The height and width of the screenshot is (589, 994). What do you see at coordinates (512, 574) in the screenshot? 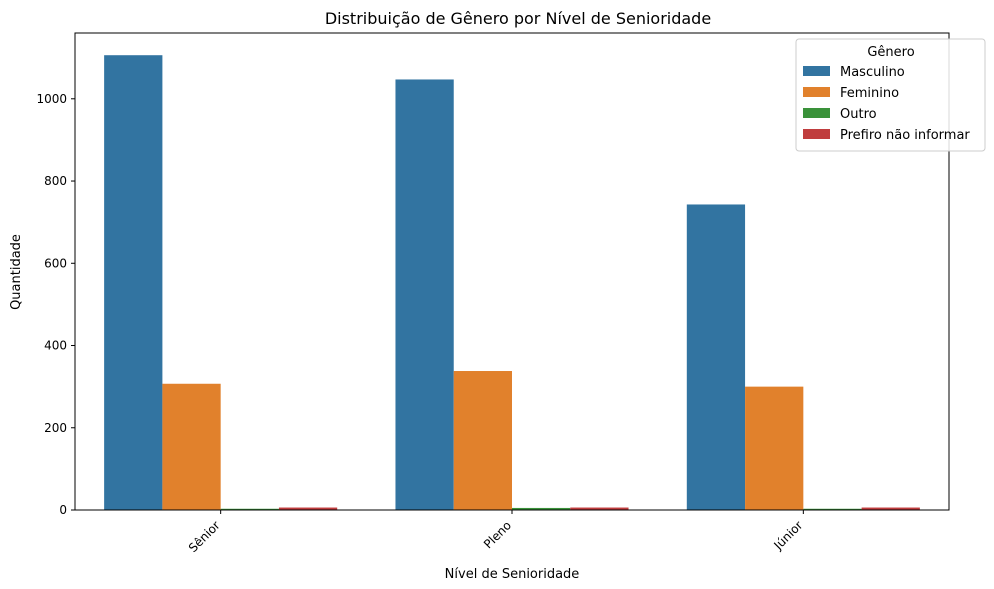
I see `x-axis-label: Nível de Senioridade` at bounding box center [512, 574].